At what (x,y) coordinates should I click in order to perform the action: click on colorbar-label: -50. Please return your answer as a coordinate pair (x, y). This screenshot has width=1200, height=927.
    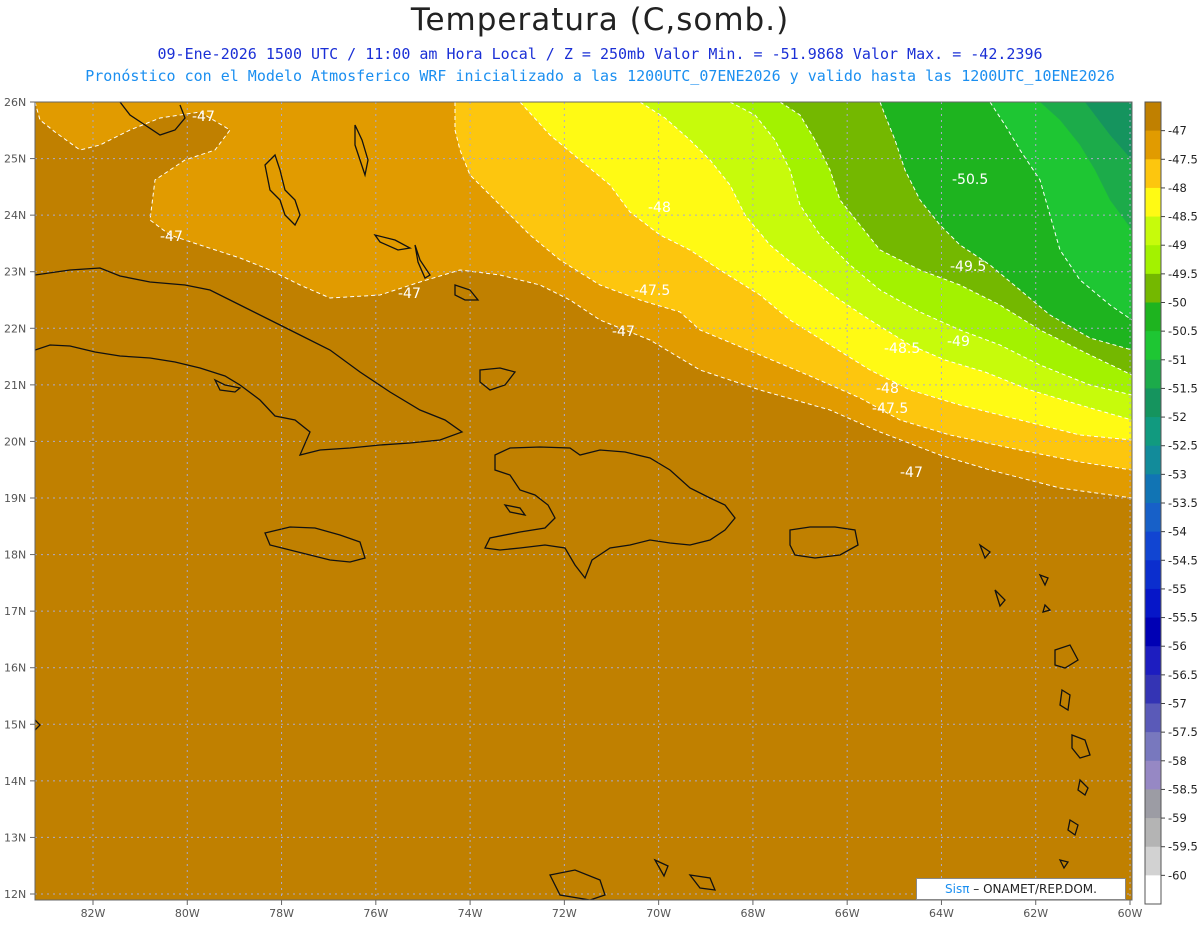
    Looking at the image, I should click on (1177, 303).